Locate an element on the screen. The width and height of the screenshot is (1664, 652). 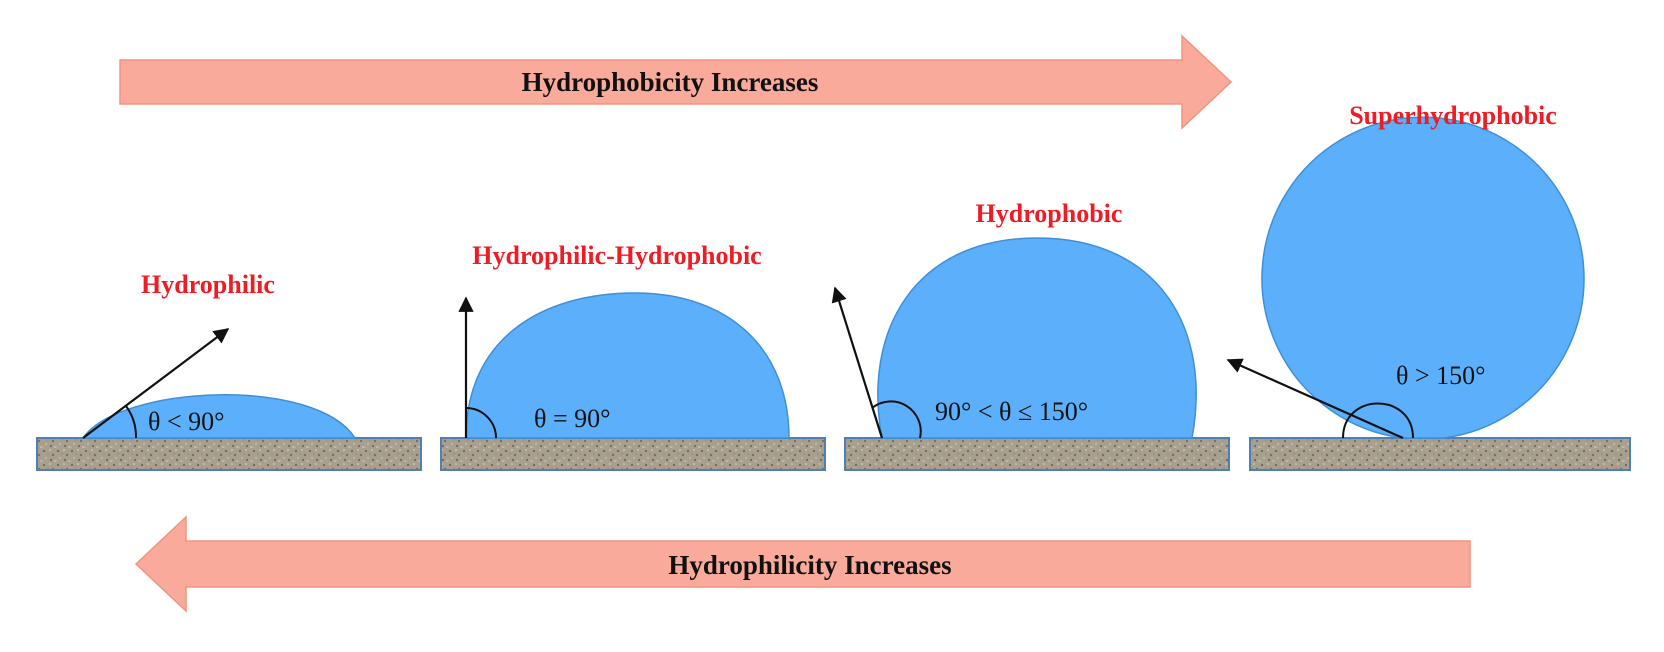
state-hydrophilic: Hydrophilic θ < 90° is located at coordinates (229, 370).